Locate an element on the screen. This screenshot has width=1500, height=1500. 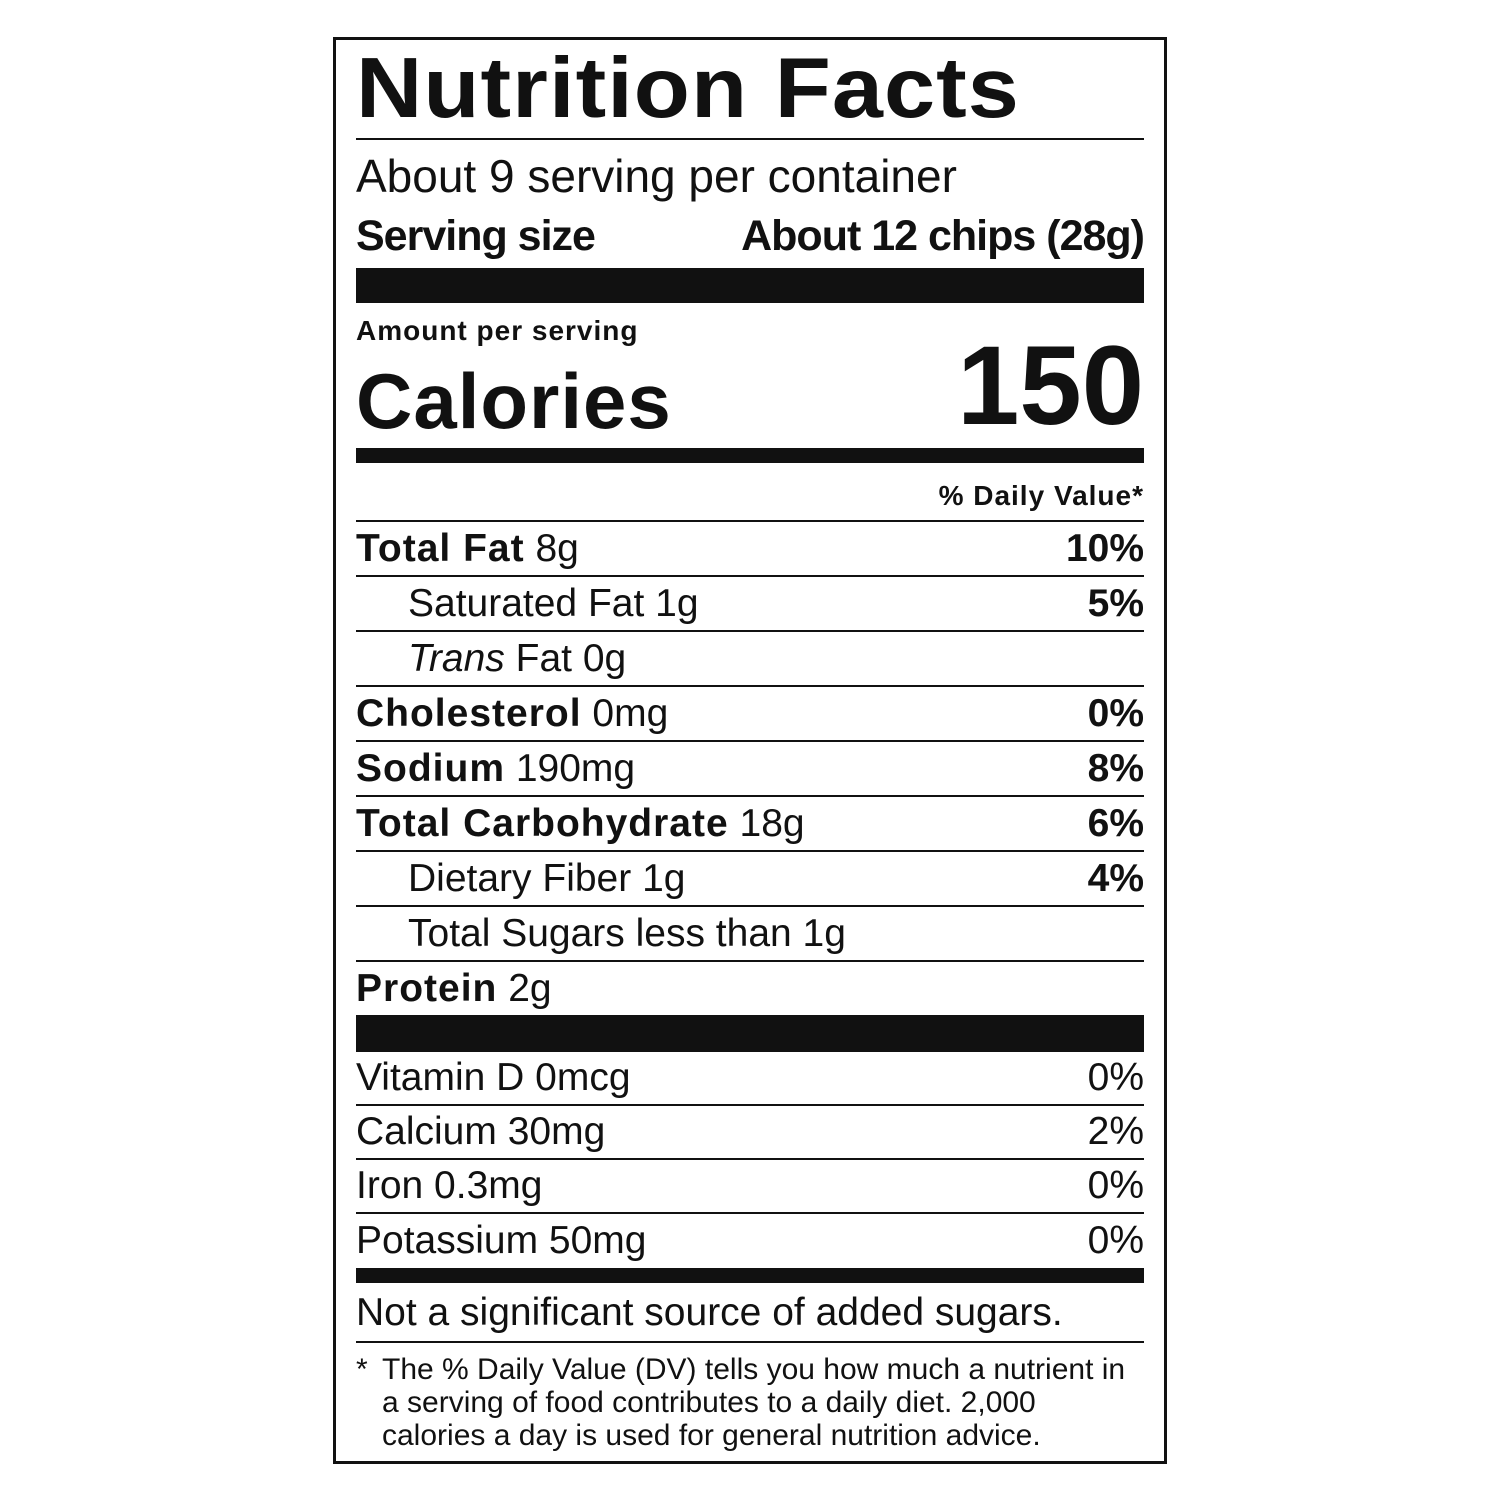
serving-size-row: Serving size About 12 chips (28g) is located at coordinates (750, 235).